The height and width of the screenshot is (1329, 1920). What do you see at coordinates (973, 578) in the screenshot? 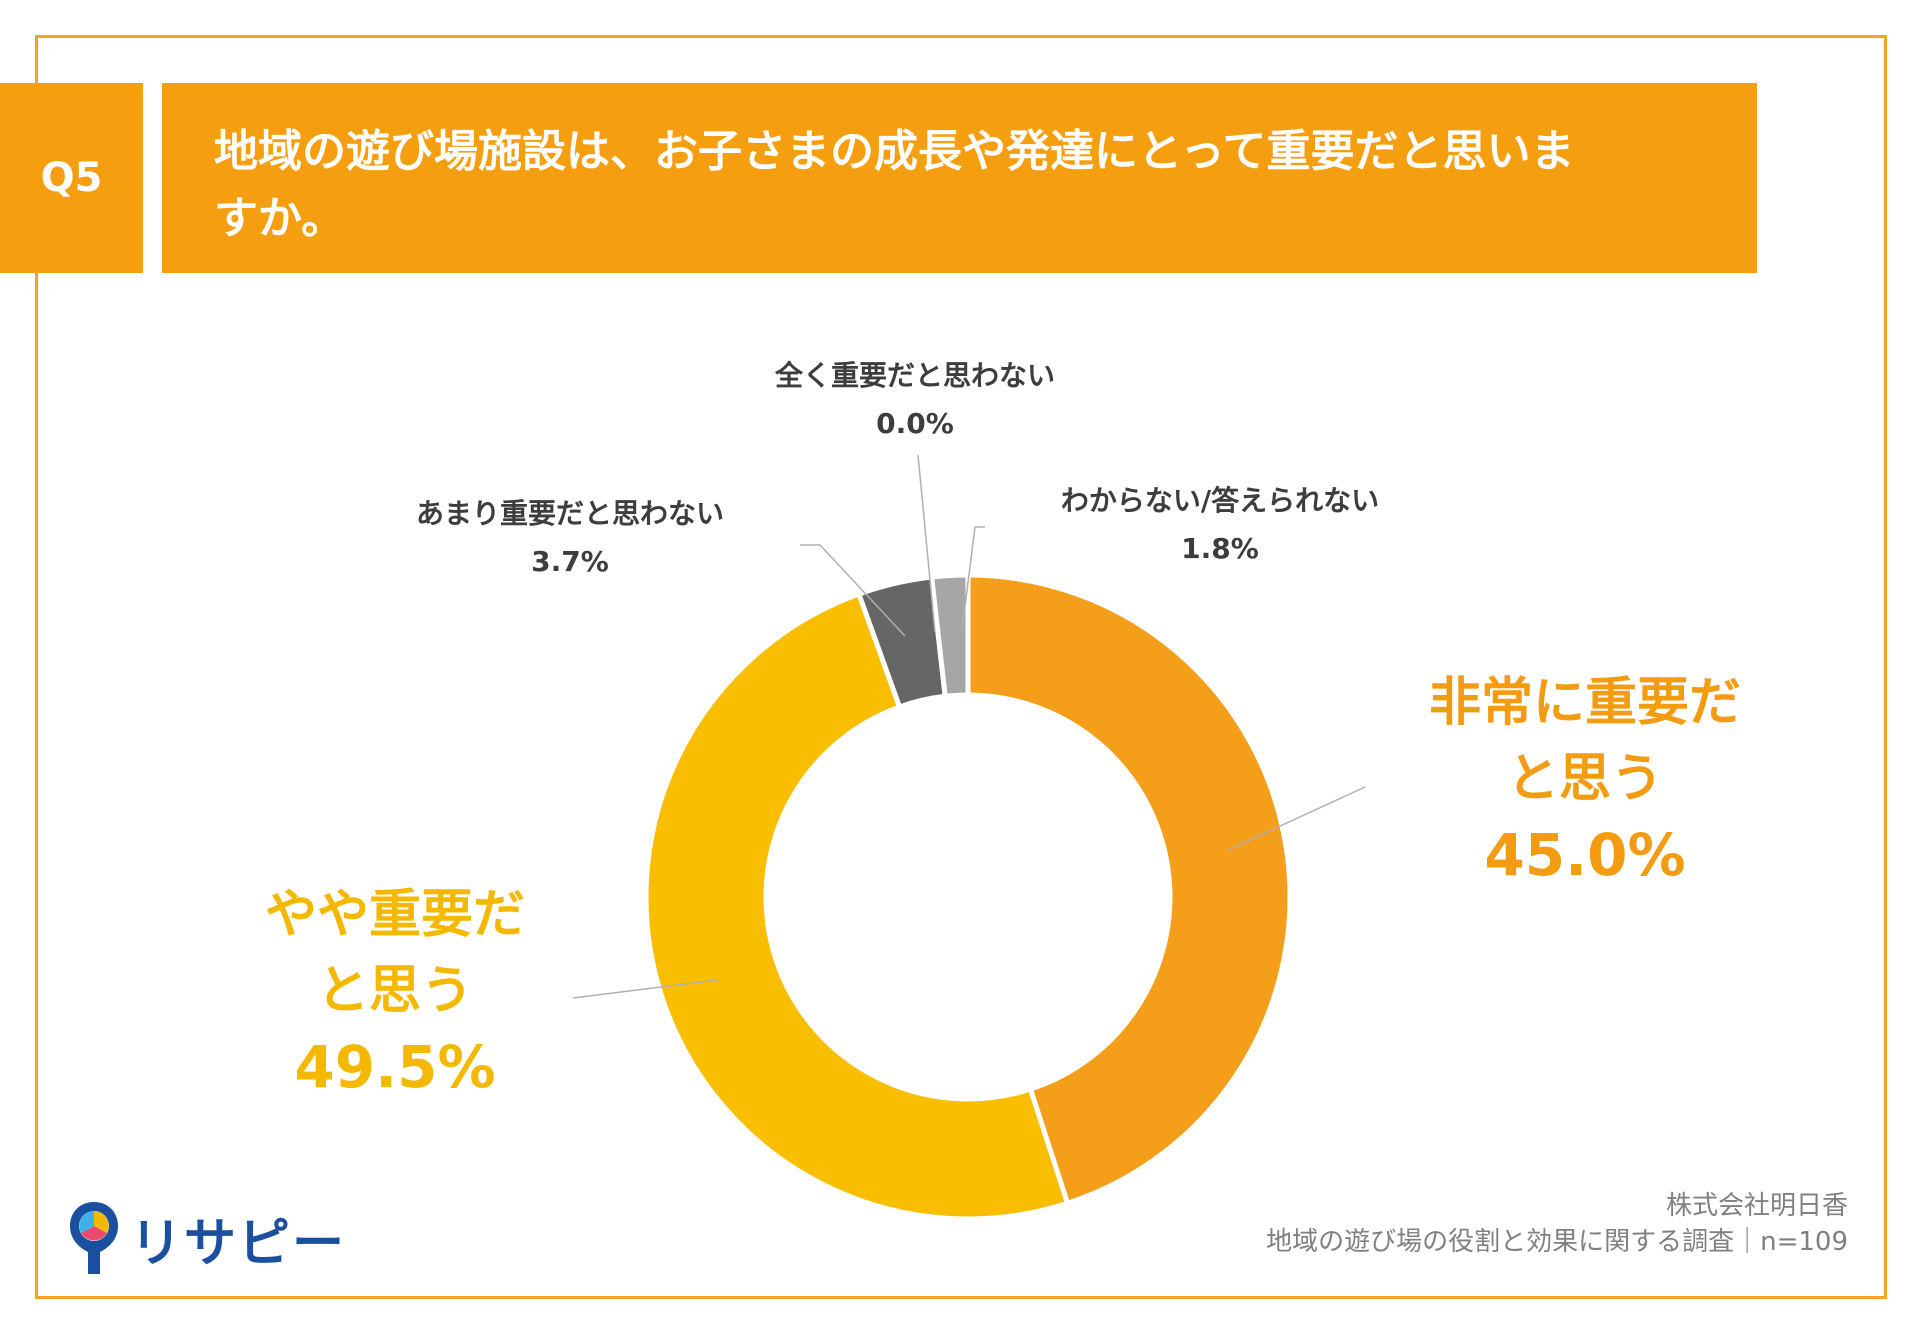
I see `leader-line-dont-know` at bounding box center [973, 578].